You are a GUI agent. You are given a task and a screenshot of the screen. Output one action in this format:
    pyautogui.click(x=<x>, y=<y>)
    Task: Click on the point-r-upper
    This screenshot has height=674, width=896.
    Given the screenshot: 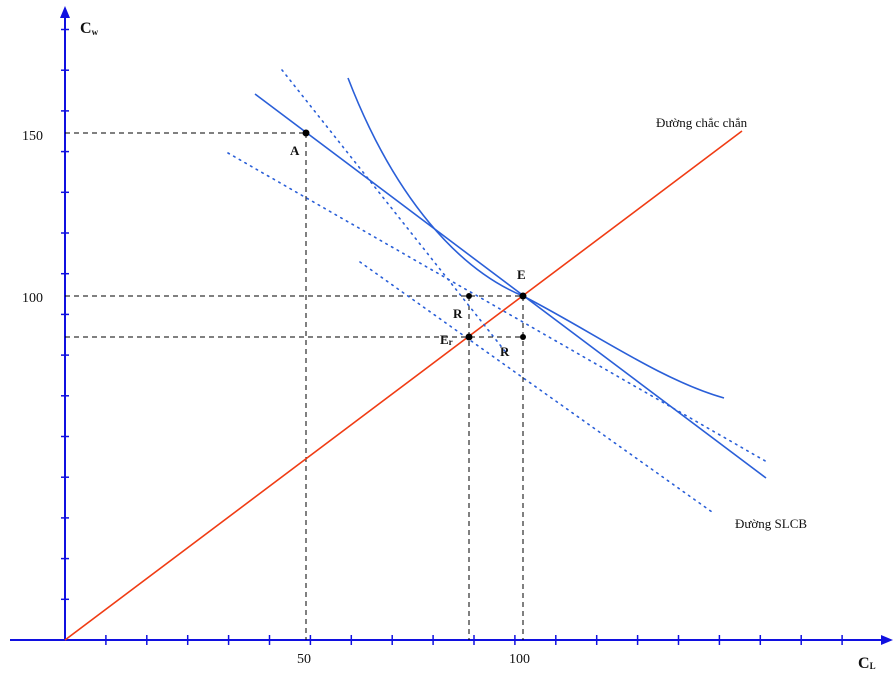 What is the action you would take?
    pyautogui.click(x=469, y=296)
    